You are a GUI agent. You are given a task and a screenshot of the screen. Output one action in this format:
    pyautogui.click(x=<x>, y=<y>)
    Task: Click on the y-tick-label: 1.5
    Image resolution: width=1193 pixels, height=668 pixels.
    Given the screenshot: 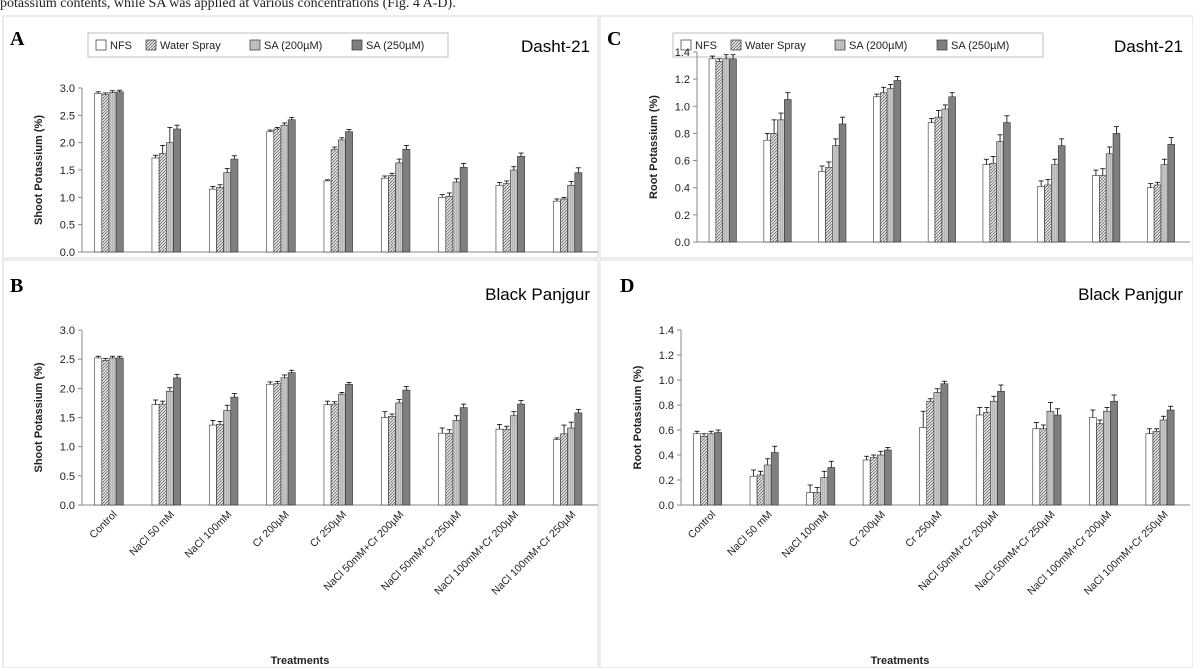 What is the action you would take?
    pyautogui.click(x=67, y=419)
    